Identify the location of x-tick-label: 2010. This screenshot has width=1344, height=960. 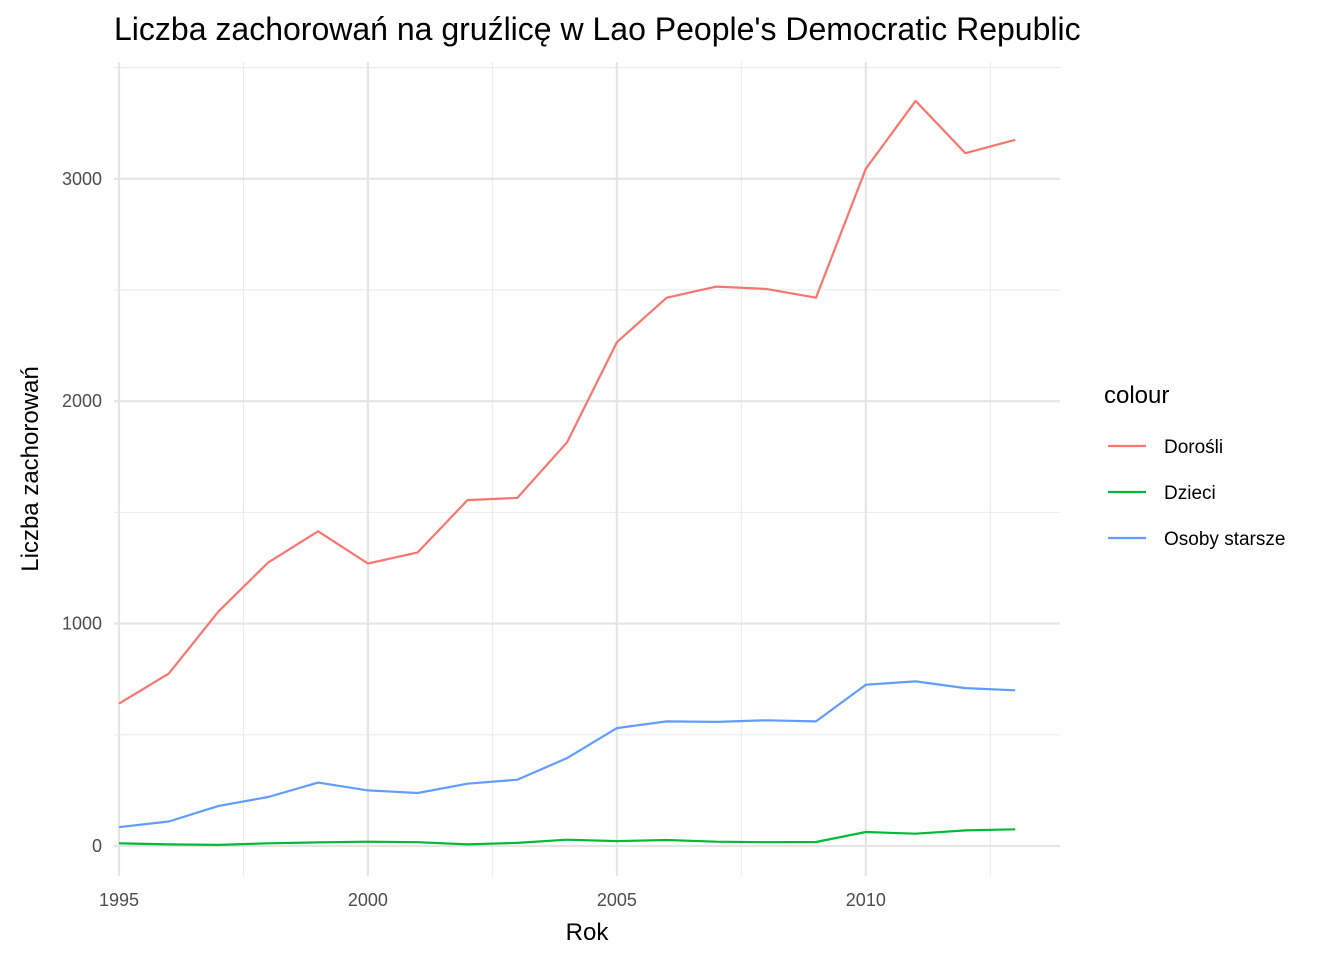
(866, 900).